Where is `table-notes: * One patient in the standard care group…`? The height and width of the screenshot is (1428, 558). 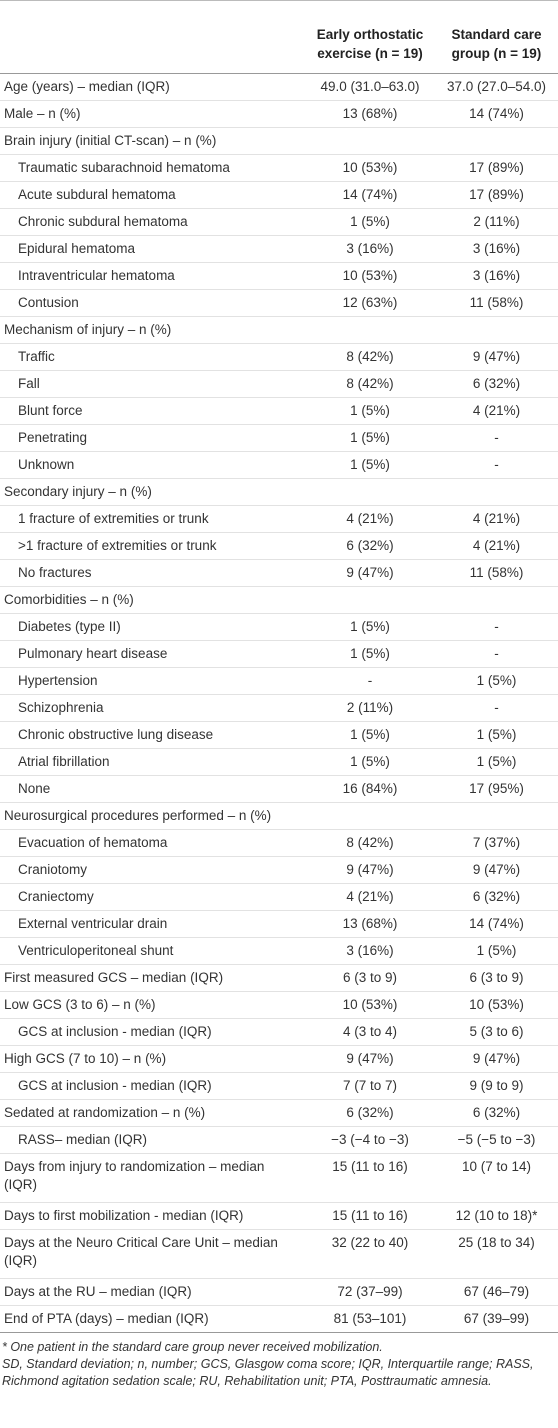
table-notes: * One patient in the standard care group… is located at coordinates (279, 1361).